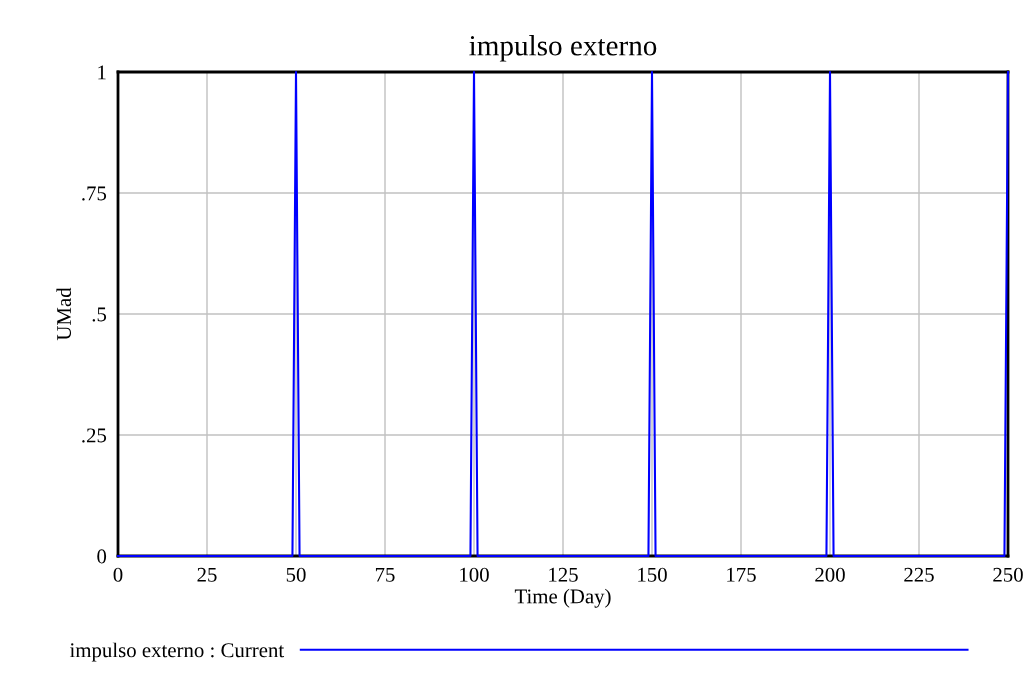 Image resolution: width=1036 pixels, height=678 pixels. I want to click on y-tick-label: .75, so click(94, 193).